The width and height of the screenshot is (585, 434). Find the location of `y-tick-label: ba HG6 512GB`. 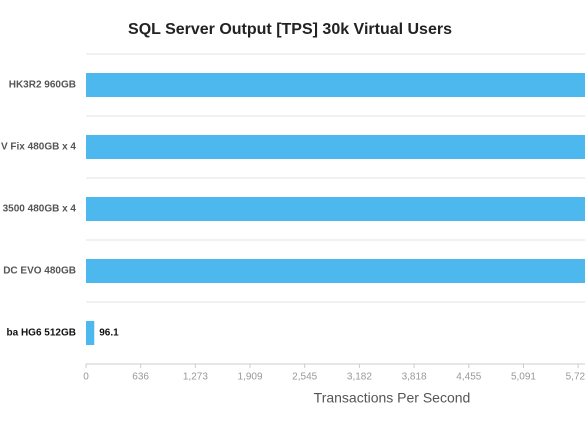

y-tick-label: ba HG6 512GB is located at coordinates (41, 333).